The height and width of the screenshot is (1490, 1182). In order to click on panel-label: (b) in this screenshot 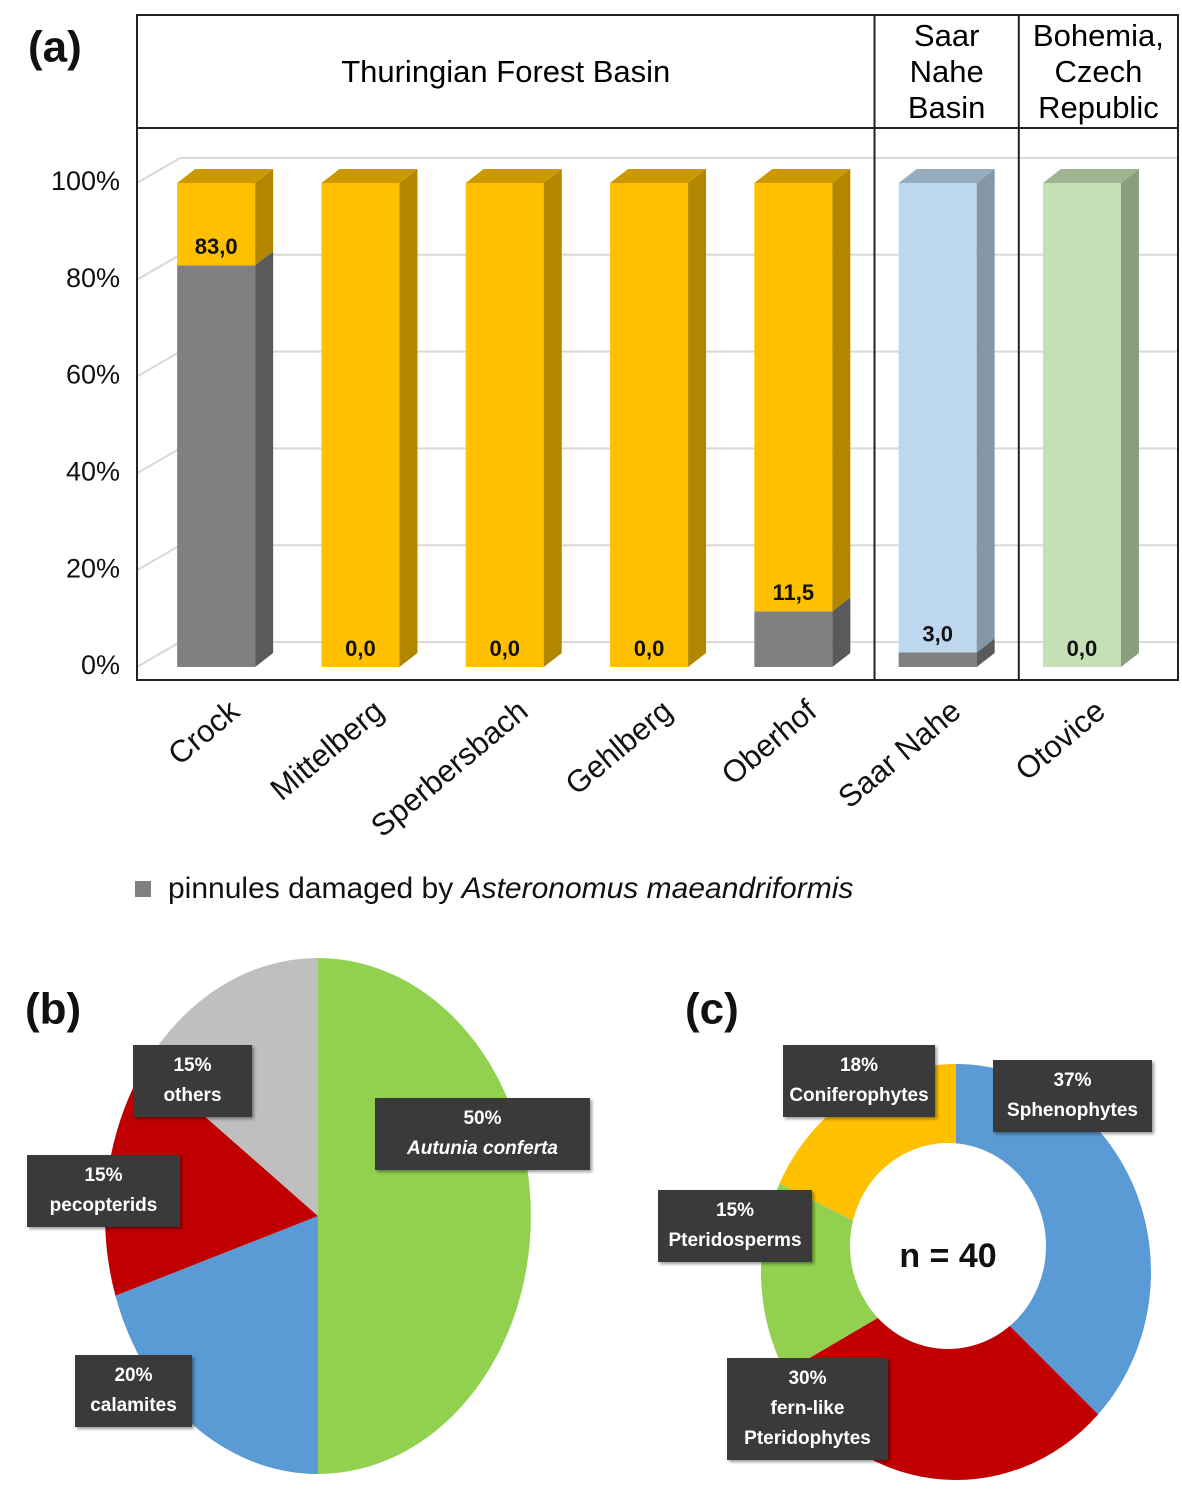, I will do `click(53, 1009)`.